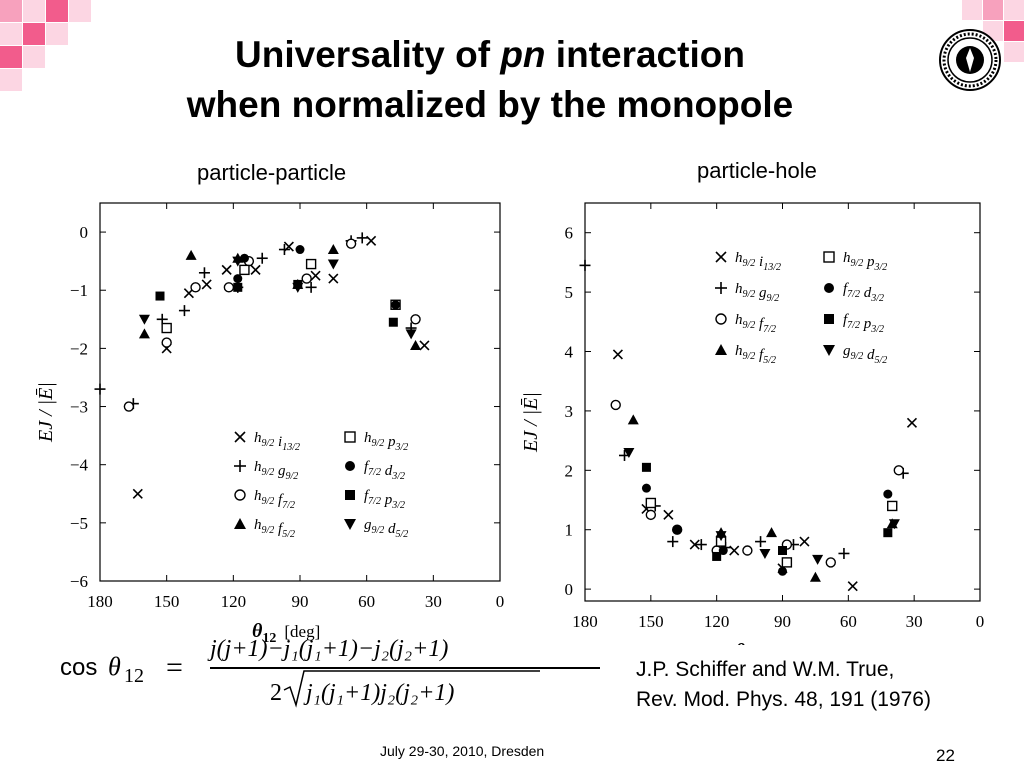 The width and height of the screenshot is (1024, 768). What do you see at coordinates (79, 523) in the screenshot?
I see `y-tick-label: −5` at bounding box center [79, 523].